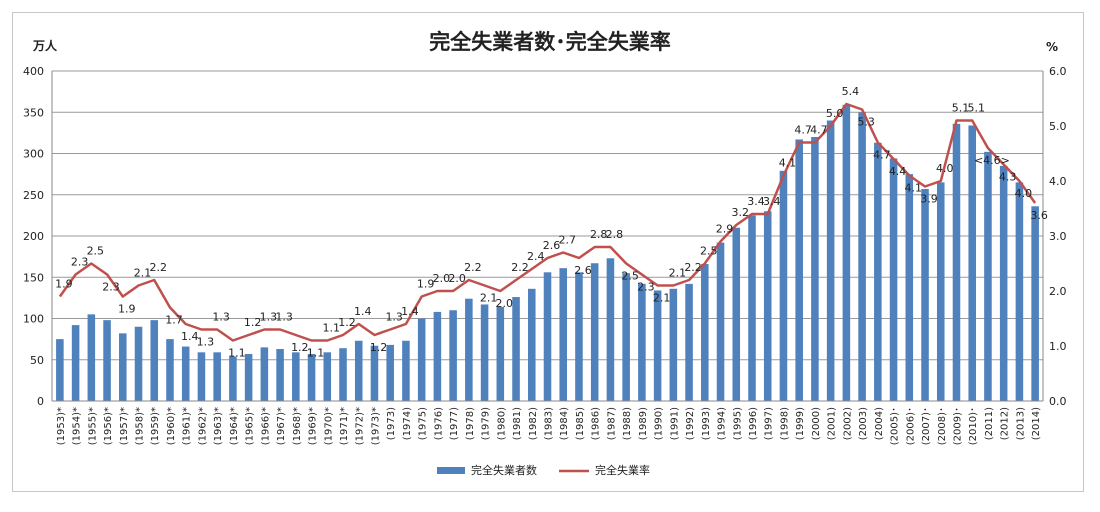  Describe the element at coordinates (910, 426) in the screenshot. I see `category-label: (2006)･` at that location.